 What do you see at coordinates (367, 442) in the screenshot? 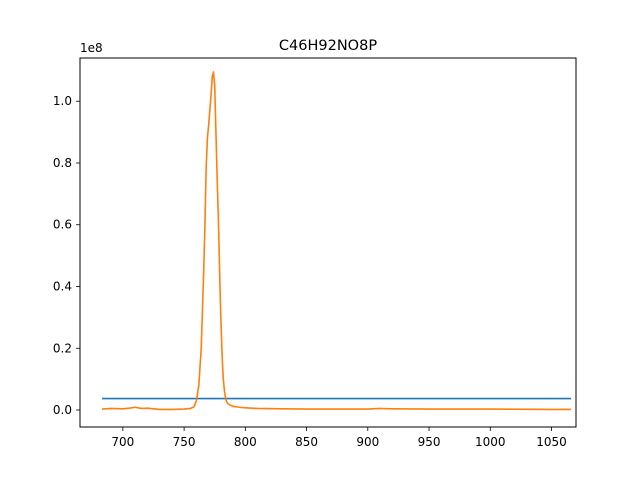
I see `x-tick-label: 900` at bounding box center [367, 442].